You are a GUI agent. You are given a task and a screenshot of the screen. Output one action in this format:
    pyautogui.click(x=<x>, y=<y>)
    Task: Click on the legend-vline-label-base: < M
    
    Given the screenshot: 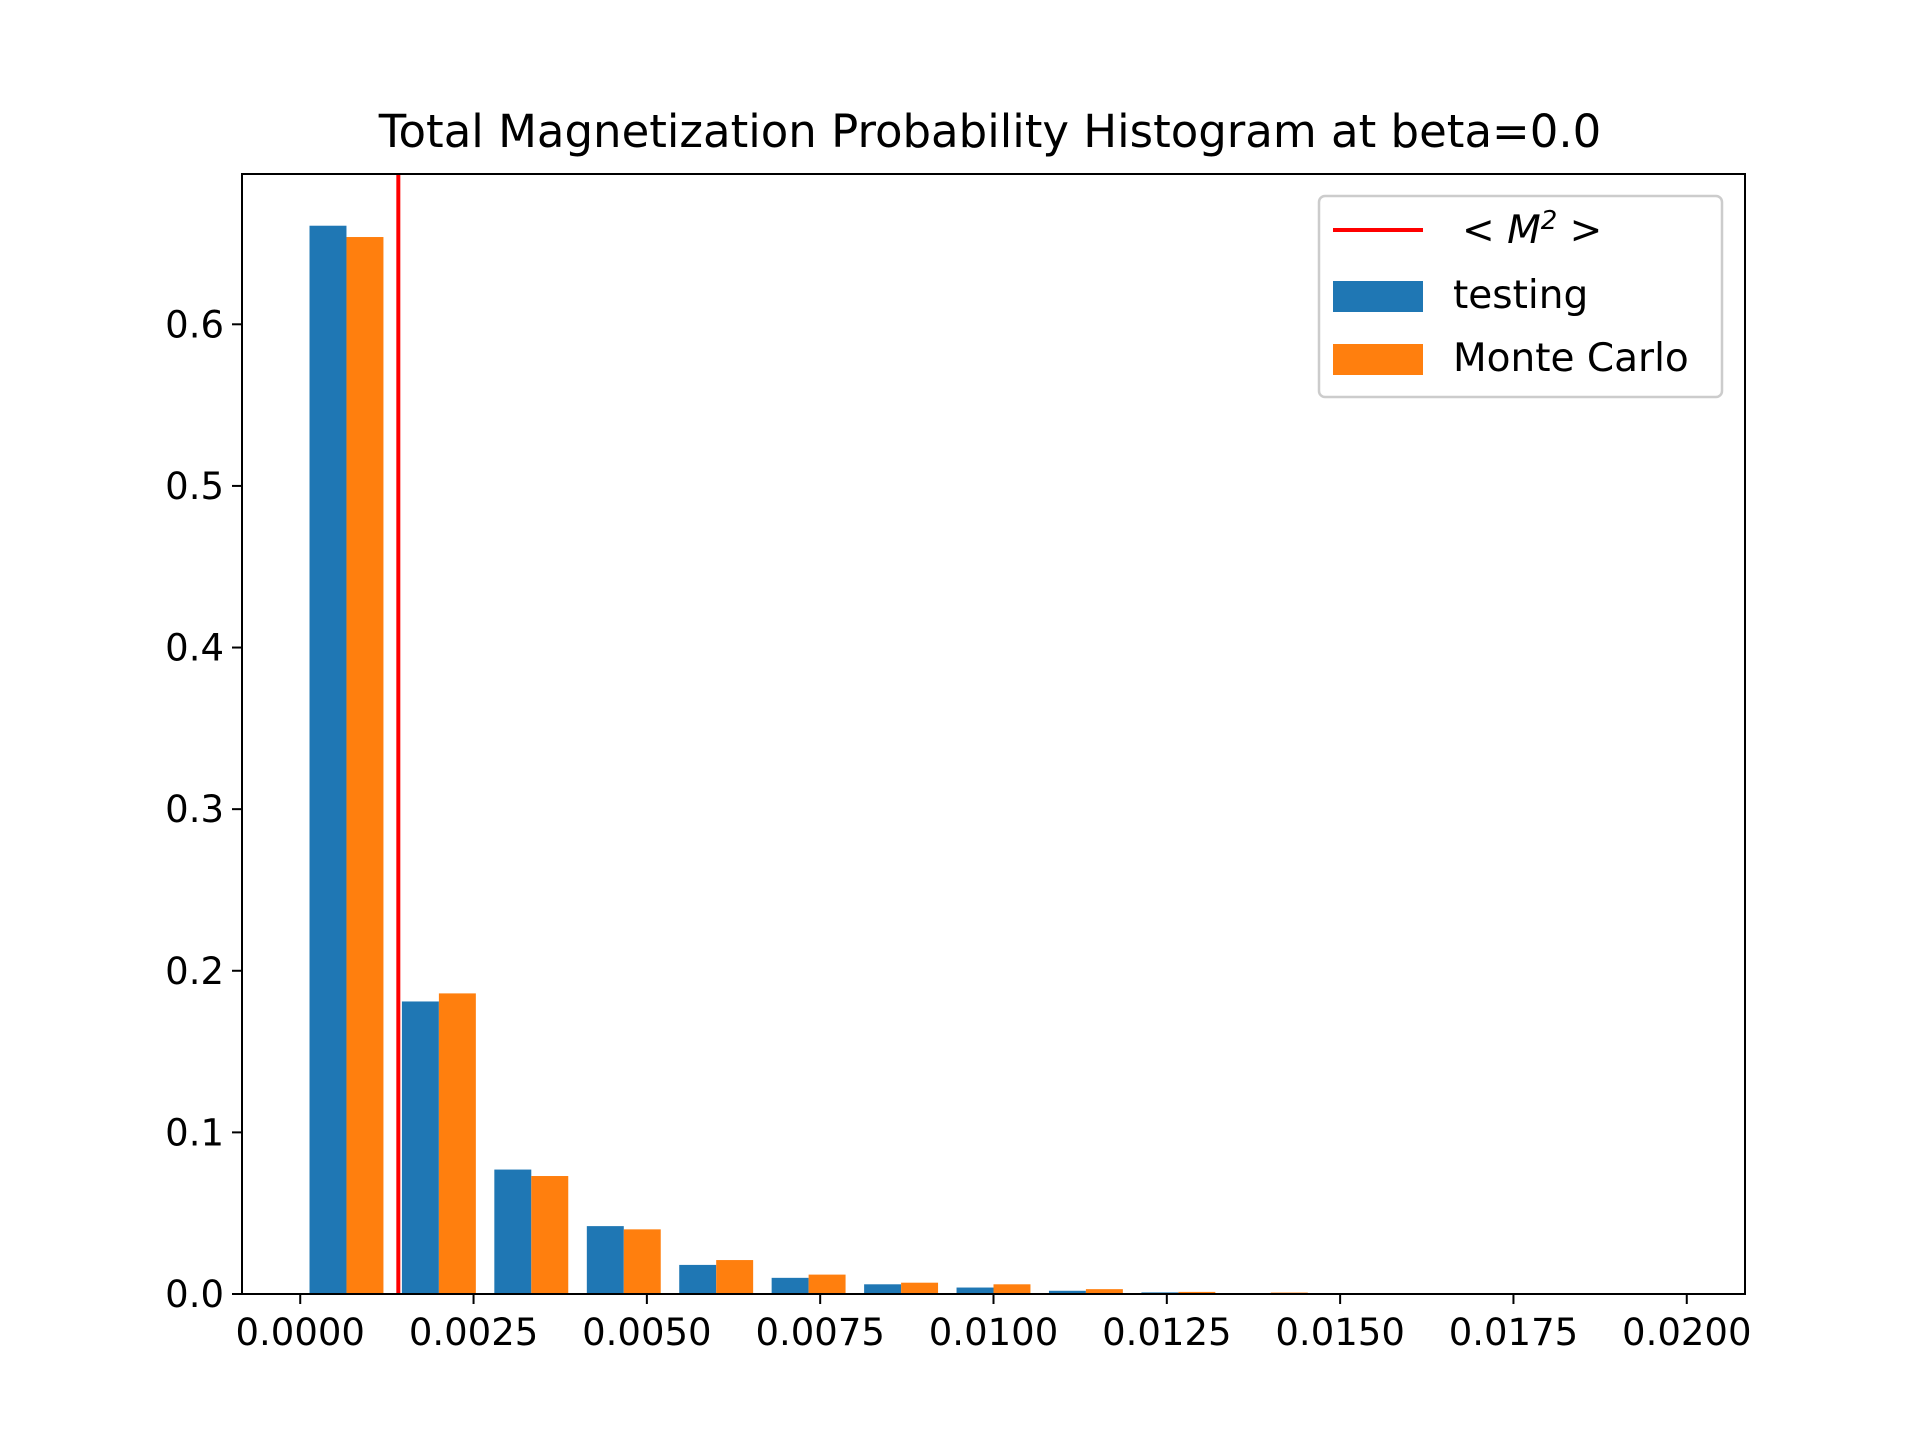 What is the action you would take?
    pyautogui.click(x=1501, y=230)
    